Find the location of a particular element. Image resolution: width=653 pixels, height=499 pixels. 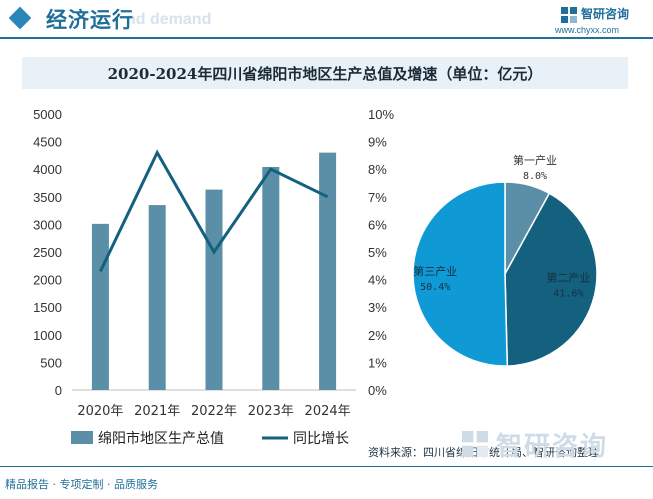

header-bar: nd demand 经济运行 智研咨询 www.chyxx.com is located at coordinates (326, 19).